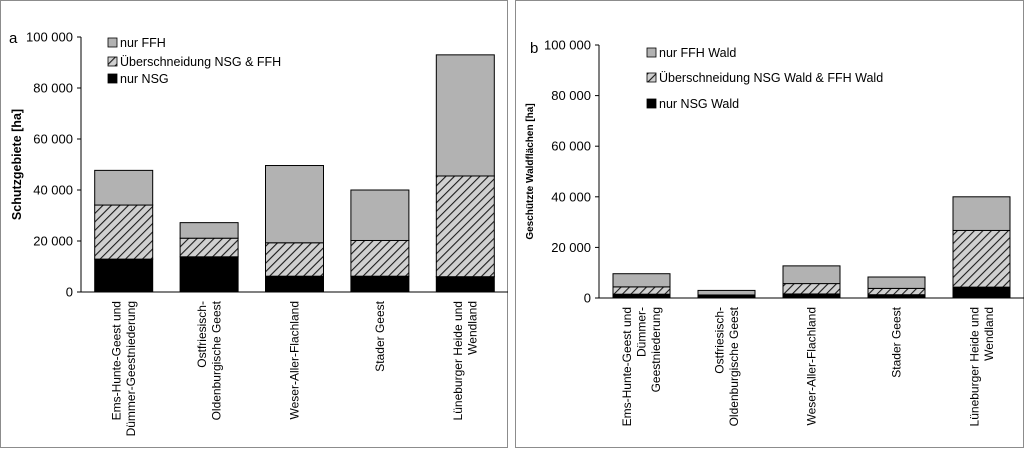 The image size is (1024, 450). What do you see at coordinates (13, 38) in the screenshot?
I see `panel-letter-a: a` at bounding box center [13, 38].